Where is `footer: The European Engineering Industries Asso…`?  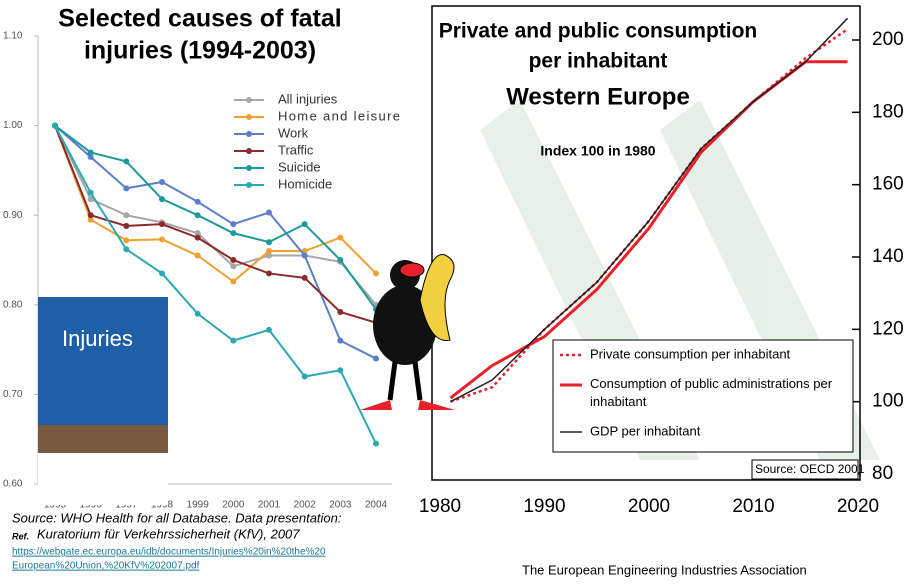
footer: The European Engineering Industries Asso… is located at coordinates (664, 569).